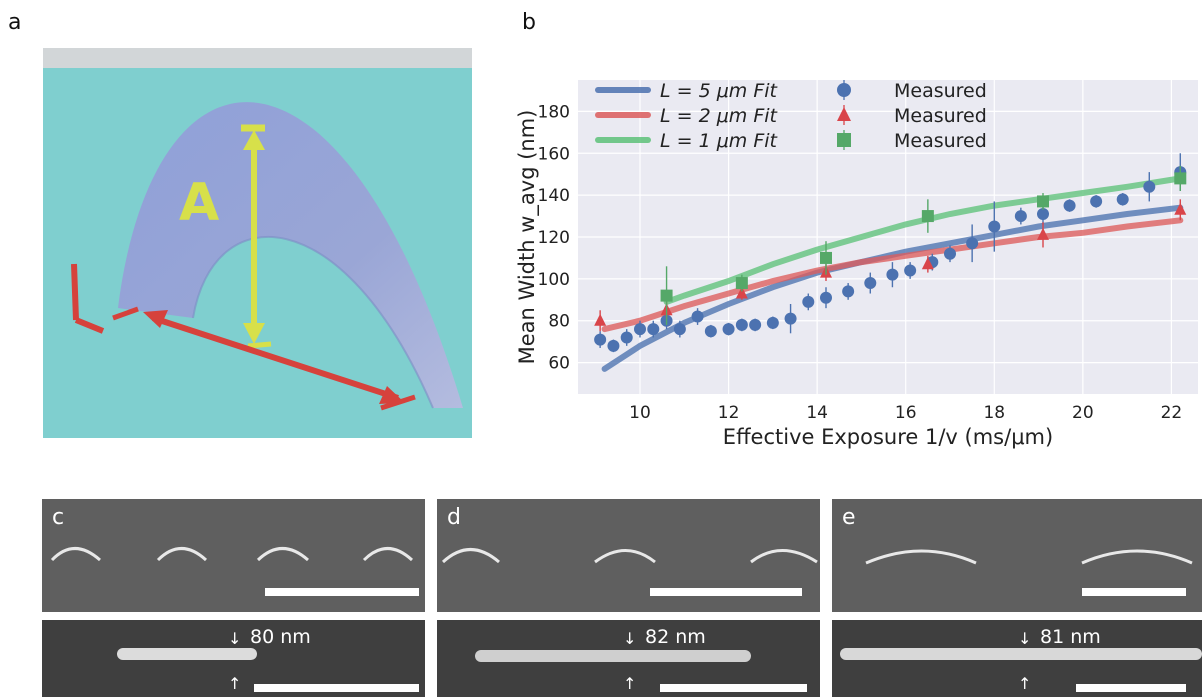 The height and width of the screenshot is (697, 1202). I want to click on x-tick-labels: 10 12 14 16 18 20 22, so click(905, 413).